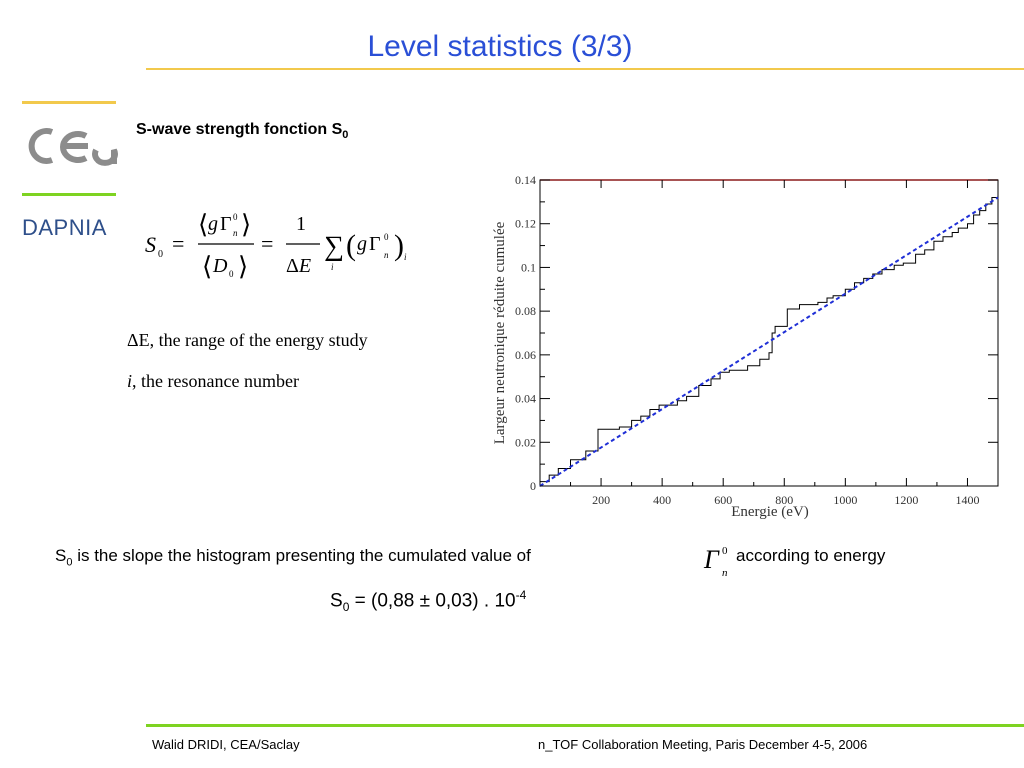  I want to click on x-tick-label: 1400, so click(967, 500).